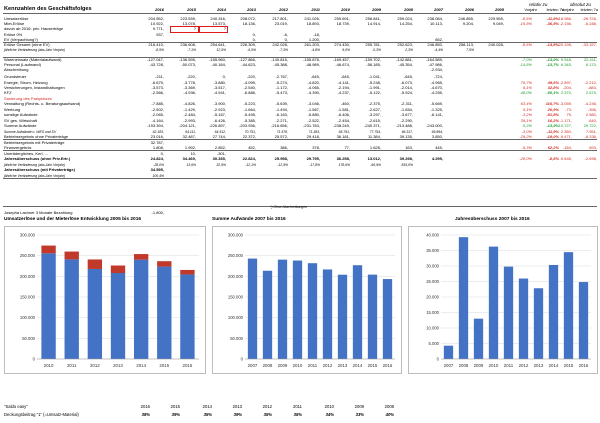 The width and height of the screenshot is (600, 423). Describe the element at coordinates (569, 114) in the screenshot. I see `absolute-vorjahr: 79,` at that location.